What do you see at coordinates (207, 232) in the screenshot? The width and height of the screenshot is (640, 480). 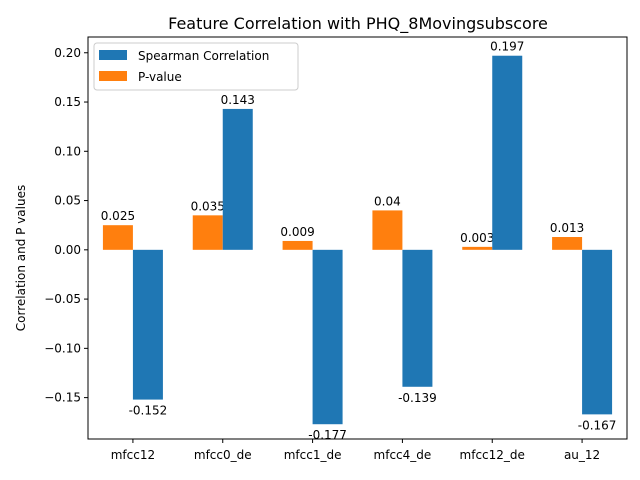 I see `pvalue-bar-mfcc0_de` at bounding box center [207, 232].